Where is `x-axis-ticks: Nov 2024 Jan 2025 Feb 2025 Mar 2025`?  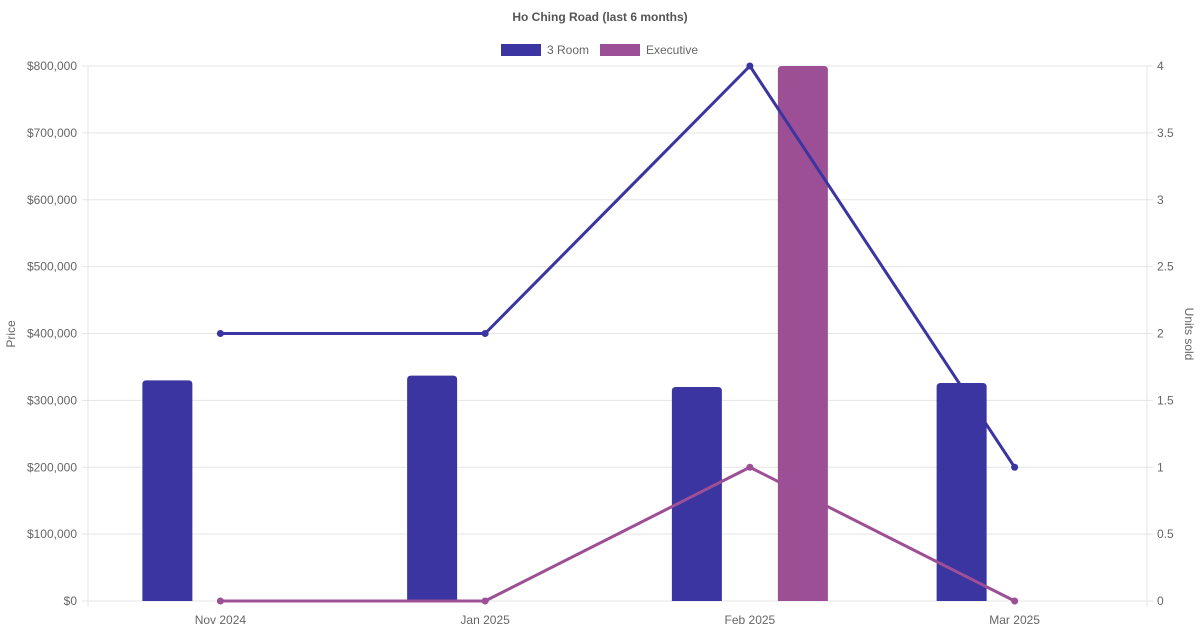
x-axis-ticks: Nov 2024 Jan 2025 Feb 2025 Mar 2025 is located at coordinates (618, 620).